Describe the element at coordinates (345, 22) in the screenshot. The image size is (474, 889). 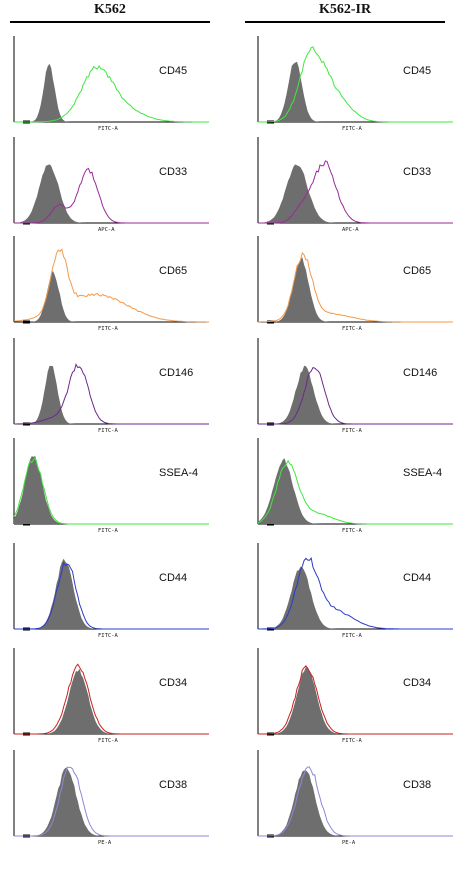
I see `column-rule-k562-ir` at that location.